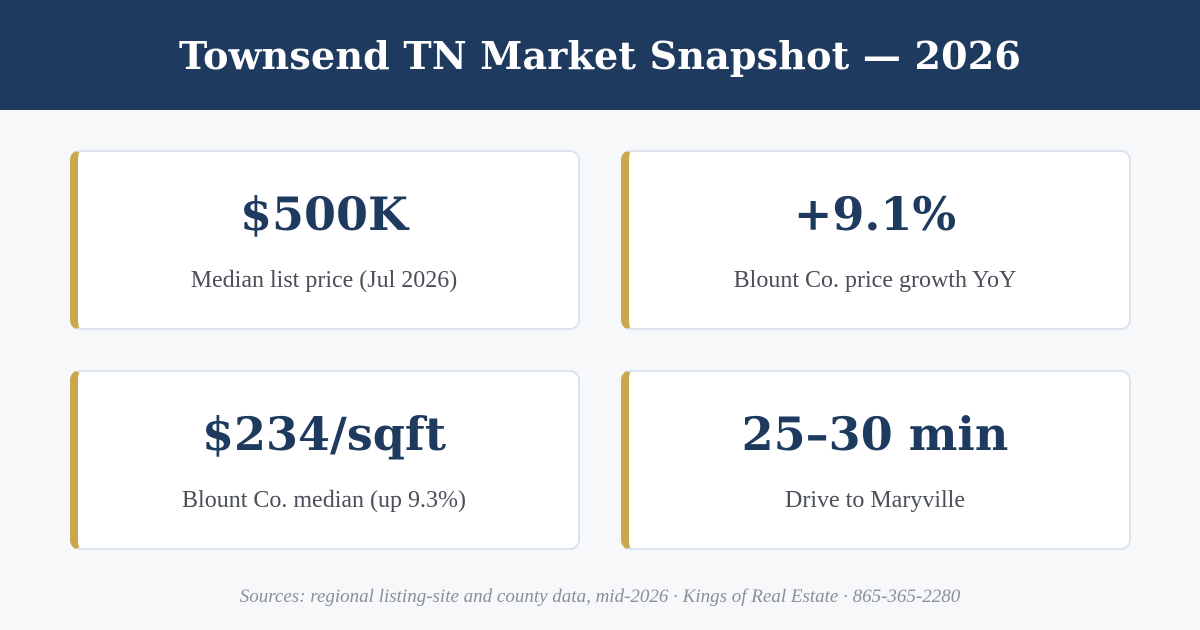 The width and height of the screenshot is (1200, 630). I want to click on stat-label: Median list price (Jul 2026), so click(324, 279).